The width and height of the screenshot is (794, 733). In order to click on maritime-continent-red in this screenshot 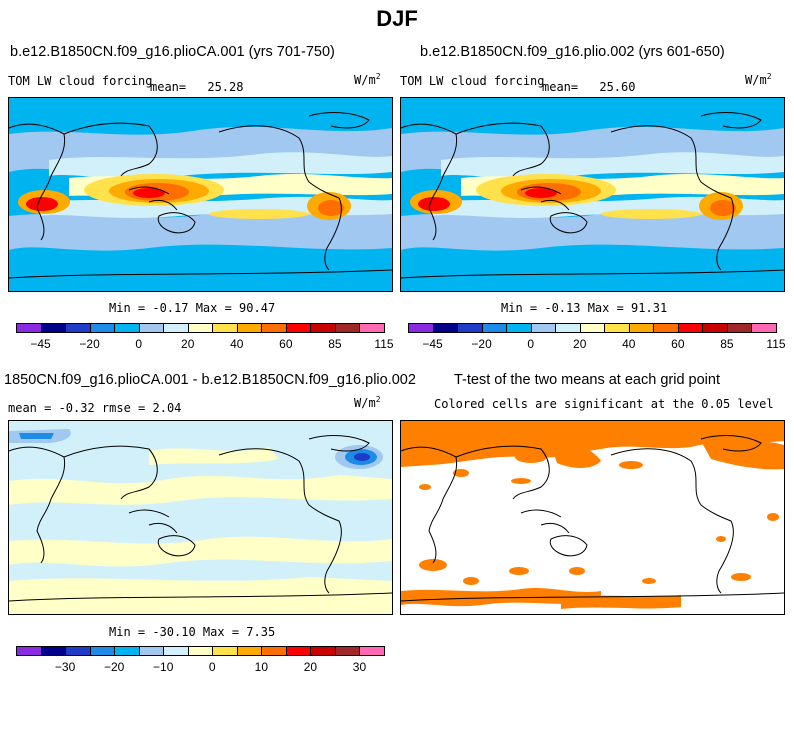, I will do `click(149, 193)`.